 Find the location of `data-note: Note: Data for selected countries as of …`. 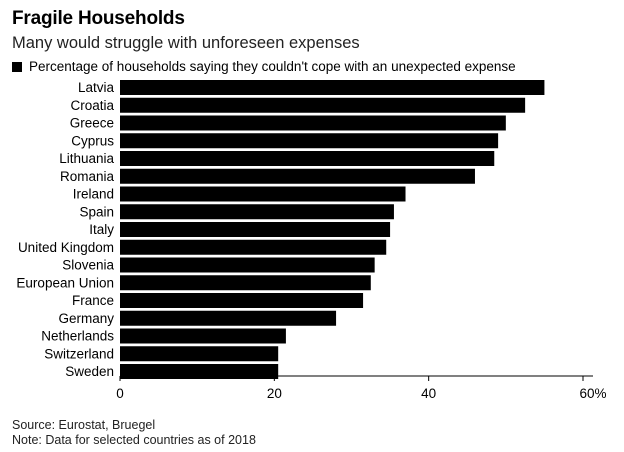

data-note: Note: Data for selected countries as of … is located at coordinates (134, 440).